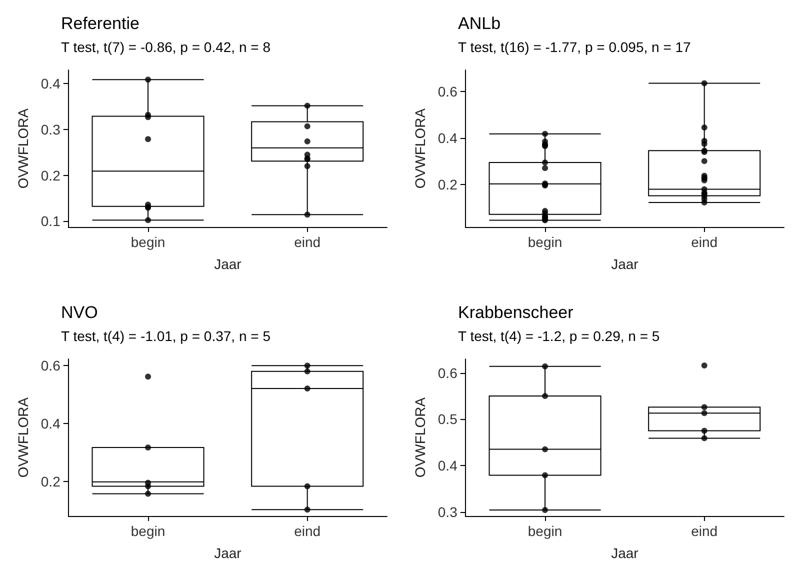  Describe the element at coordinates (166, 47) in the screenshot. I see `chart-subtitle: T test, t(7) = -0.86, p = 0.42, n = 8` at that location.